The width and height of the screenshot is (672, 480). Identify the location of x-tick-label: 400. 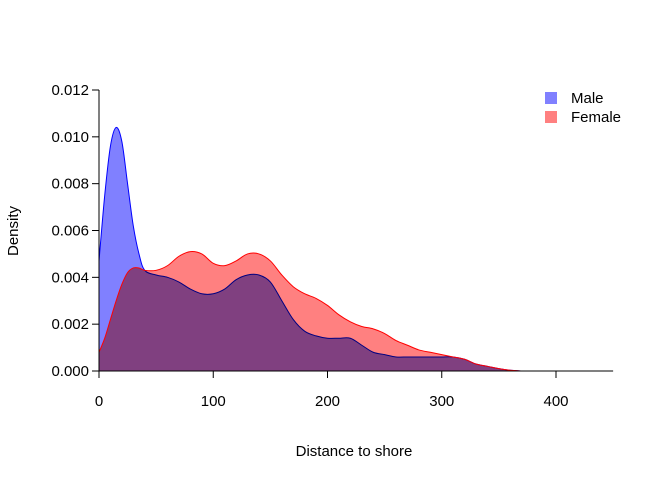
(555, 401).